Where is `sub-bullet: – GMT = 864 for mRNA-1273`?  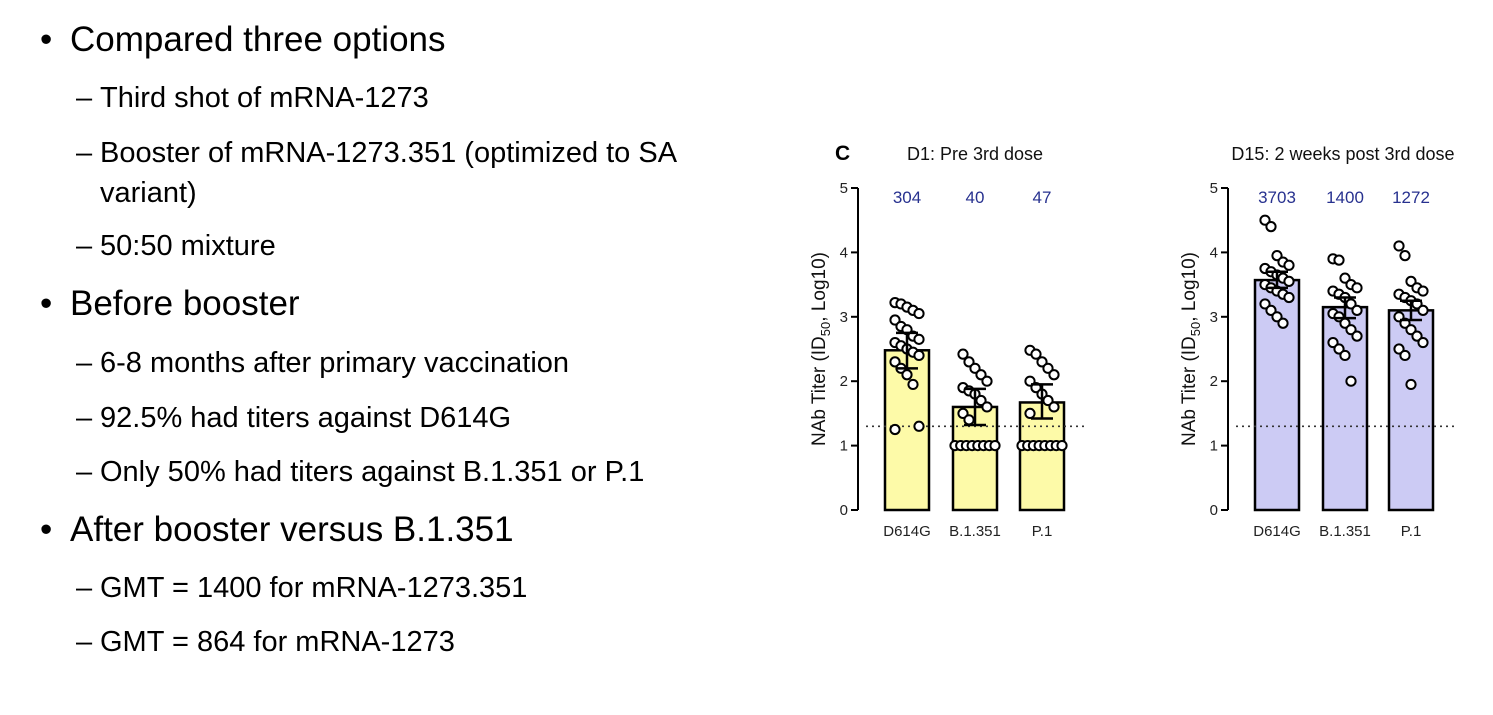 sub-bullet: – GMT = 864 for mRNA-1273 is located at coordinates (265, 642).